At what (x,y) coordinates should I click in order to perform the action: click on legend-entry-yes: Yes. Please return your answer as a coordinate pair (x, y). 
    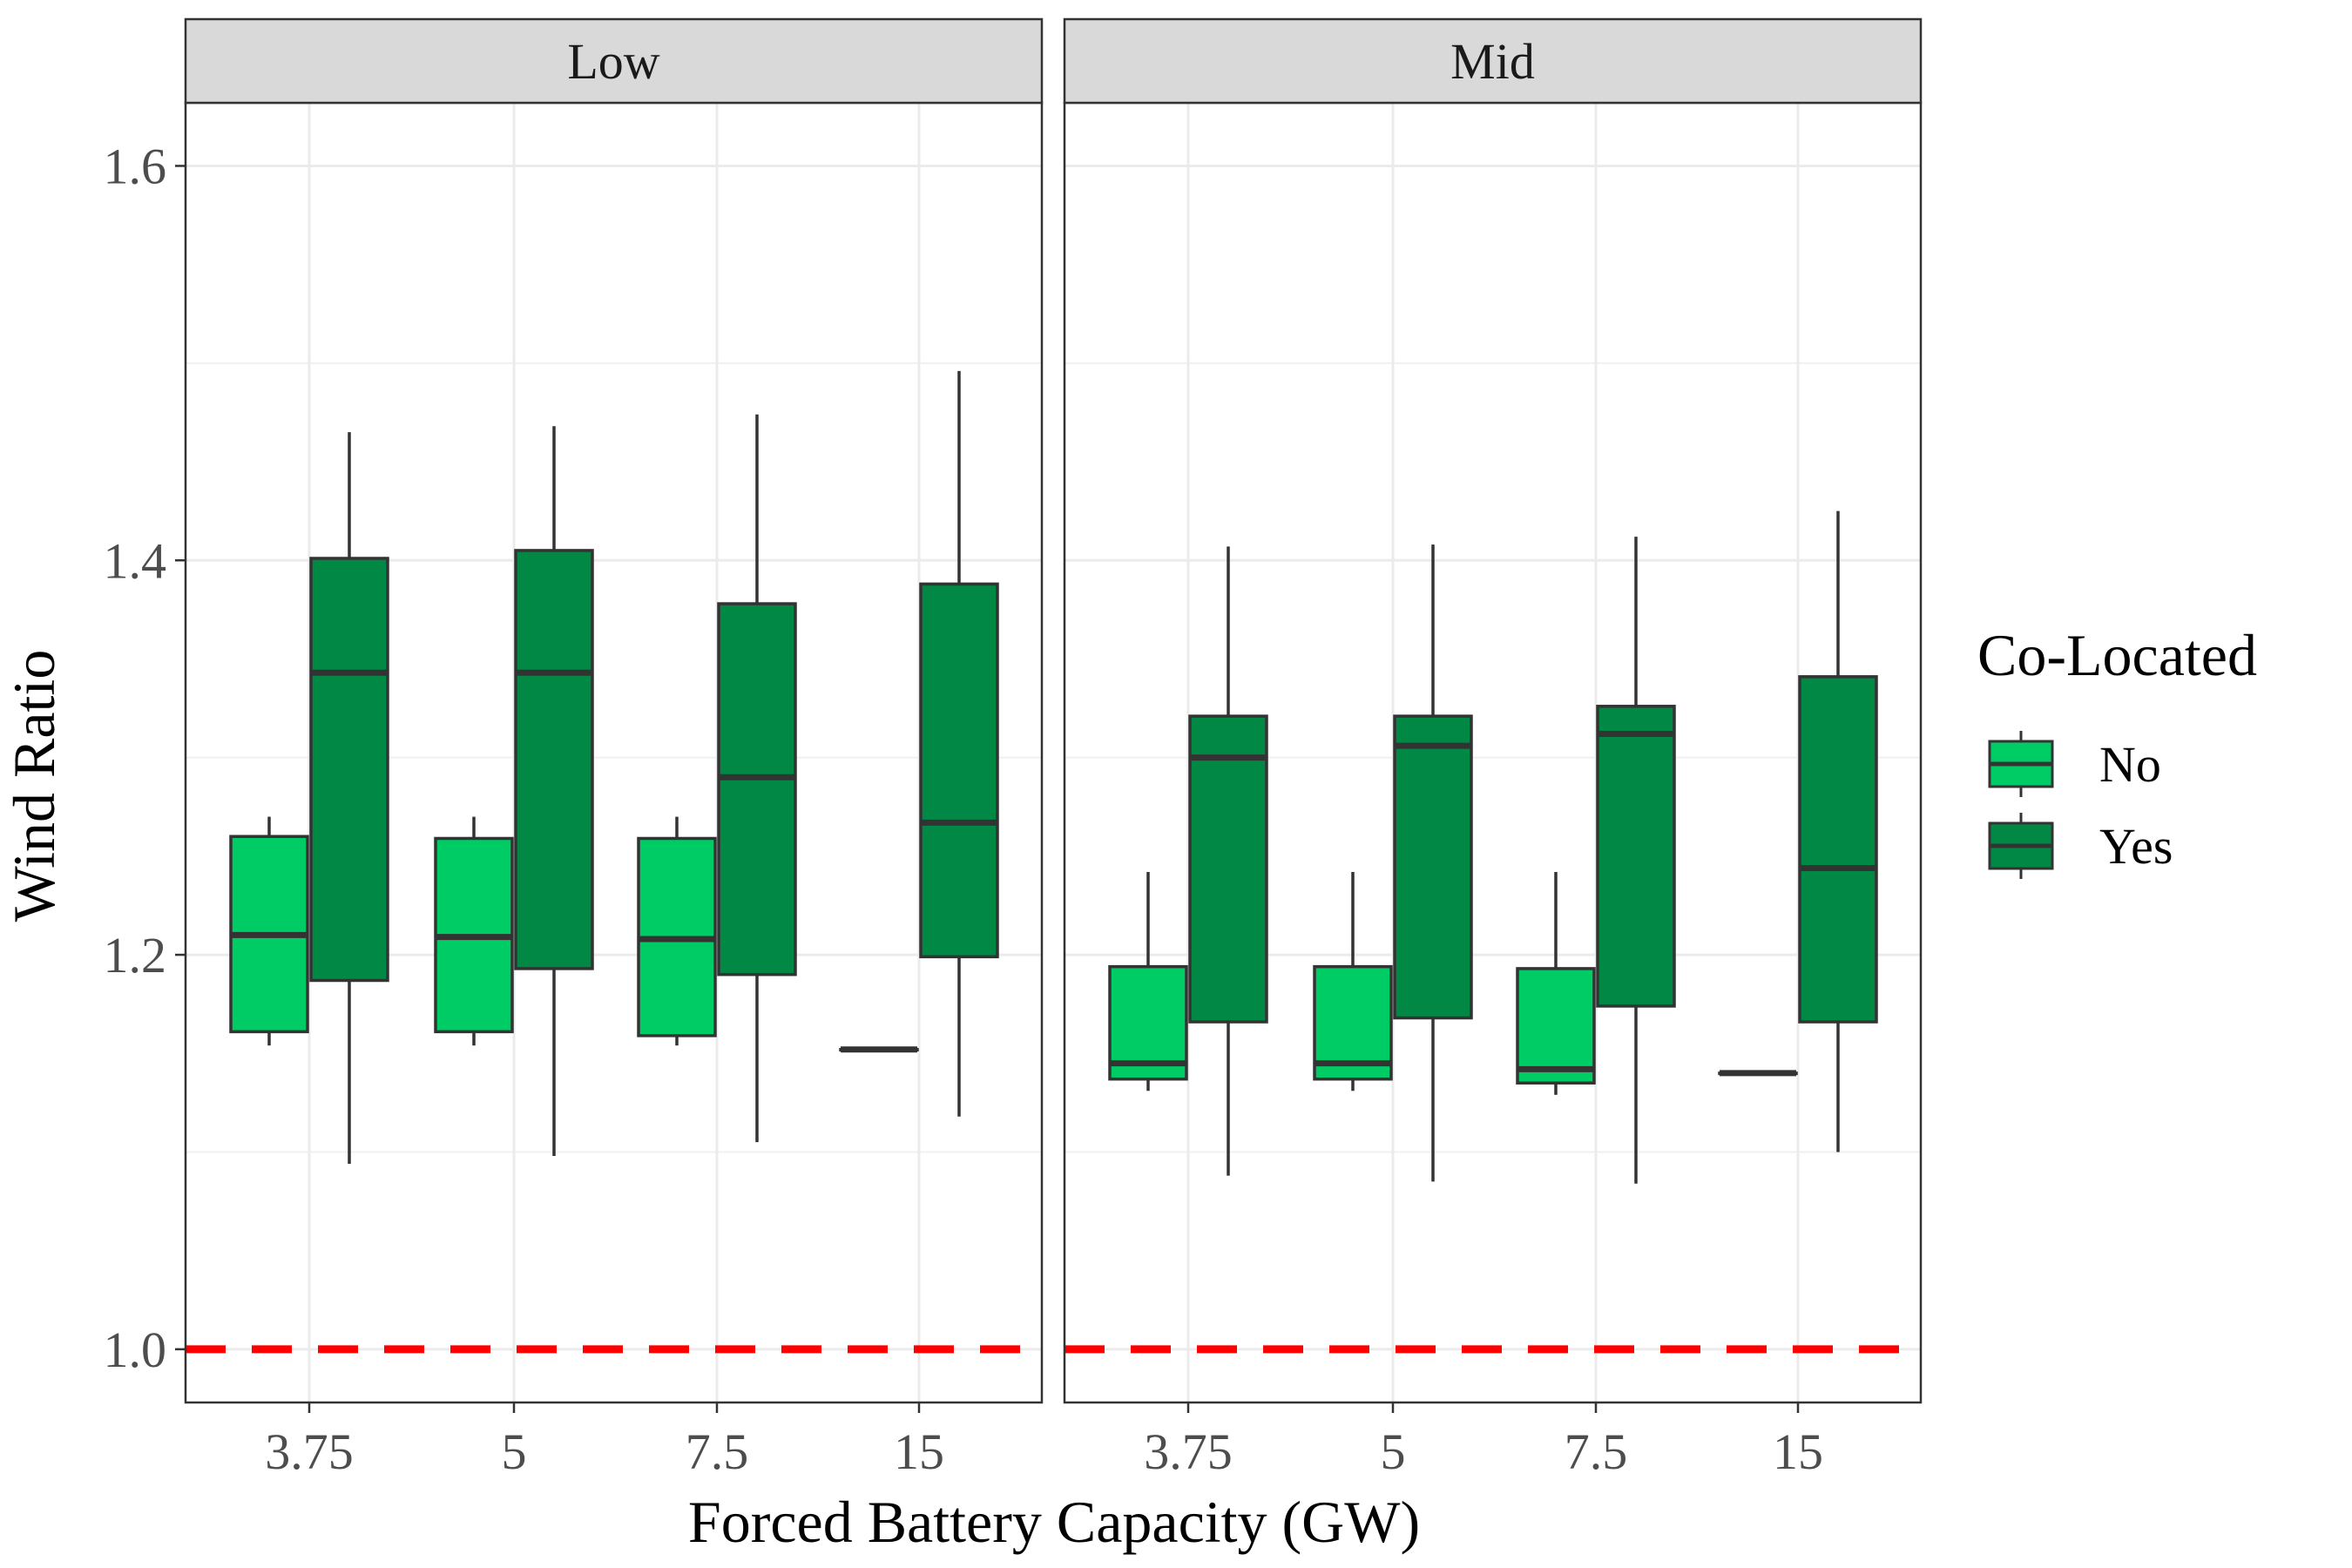
    Looking at the image, I should click on (2081, 846).